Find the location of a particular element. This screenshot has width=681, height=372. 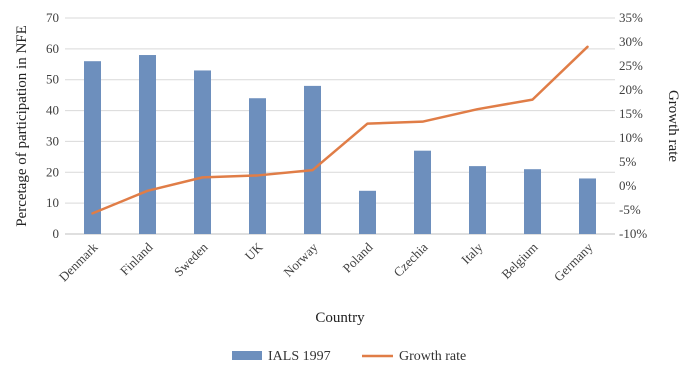

y-tick-label: 50 is located at coordinates (52, 79).